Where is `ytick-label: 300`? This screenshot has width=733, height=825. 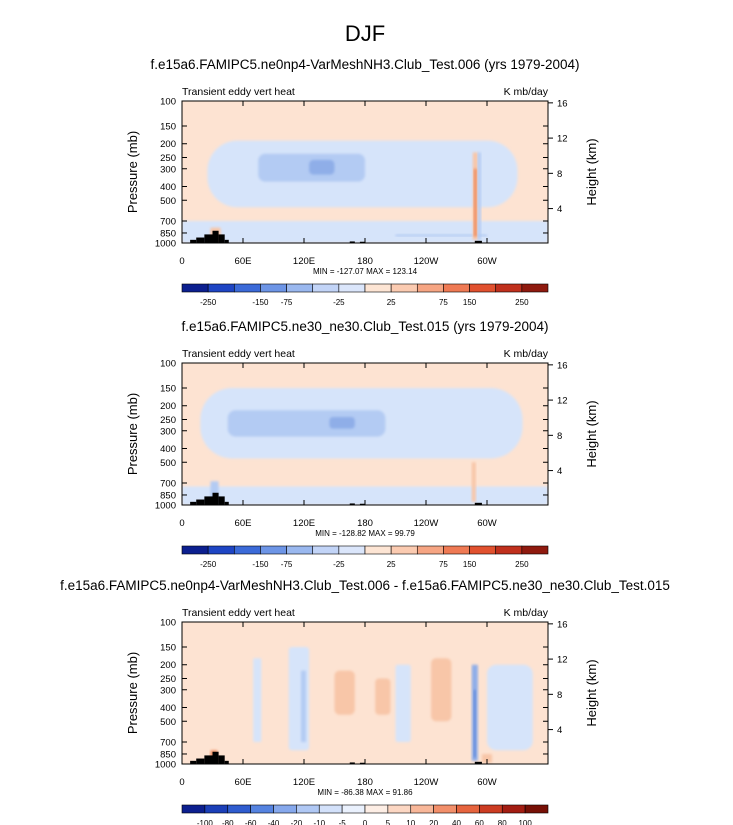
ytick-label: 300 is located at coordinates (168, 431).